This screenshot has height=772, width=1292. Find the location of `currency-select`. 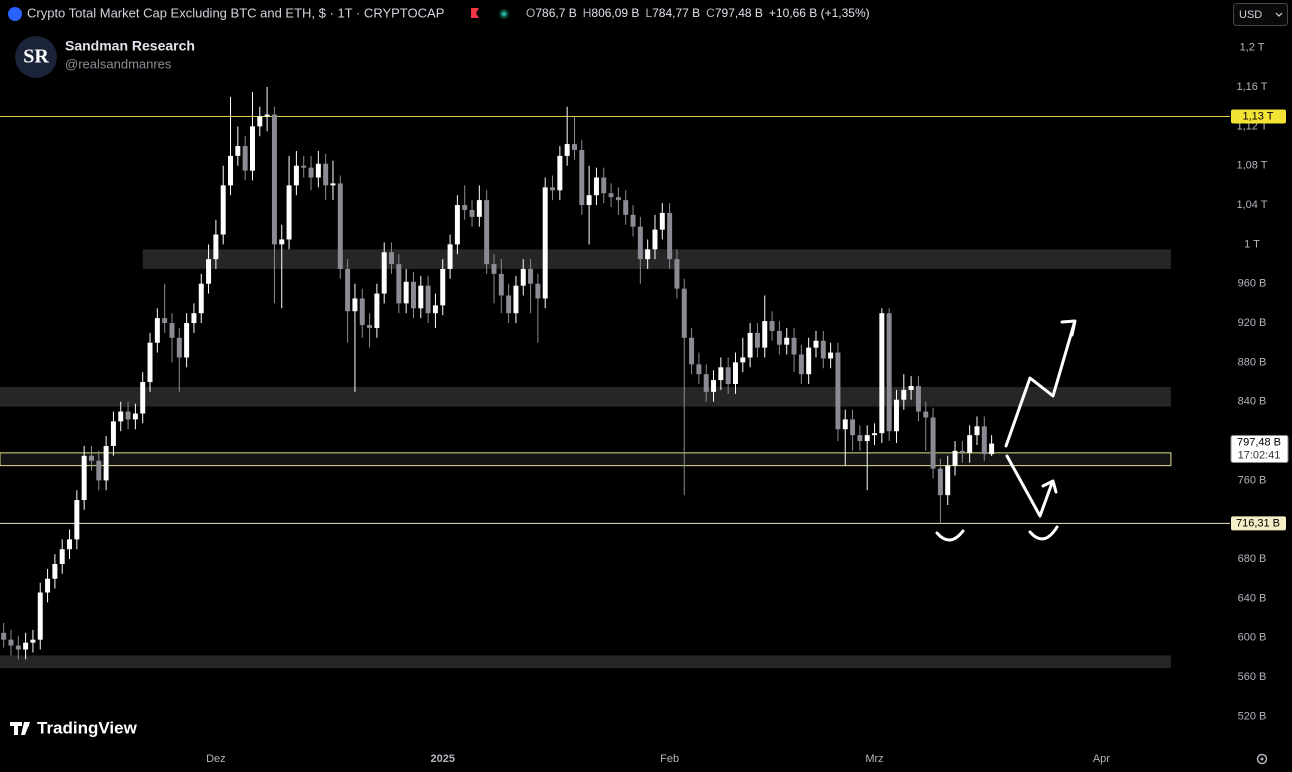

currency-select is located at coordinates (1260, 14).